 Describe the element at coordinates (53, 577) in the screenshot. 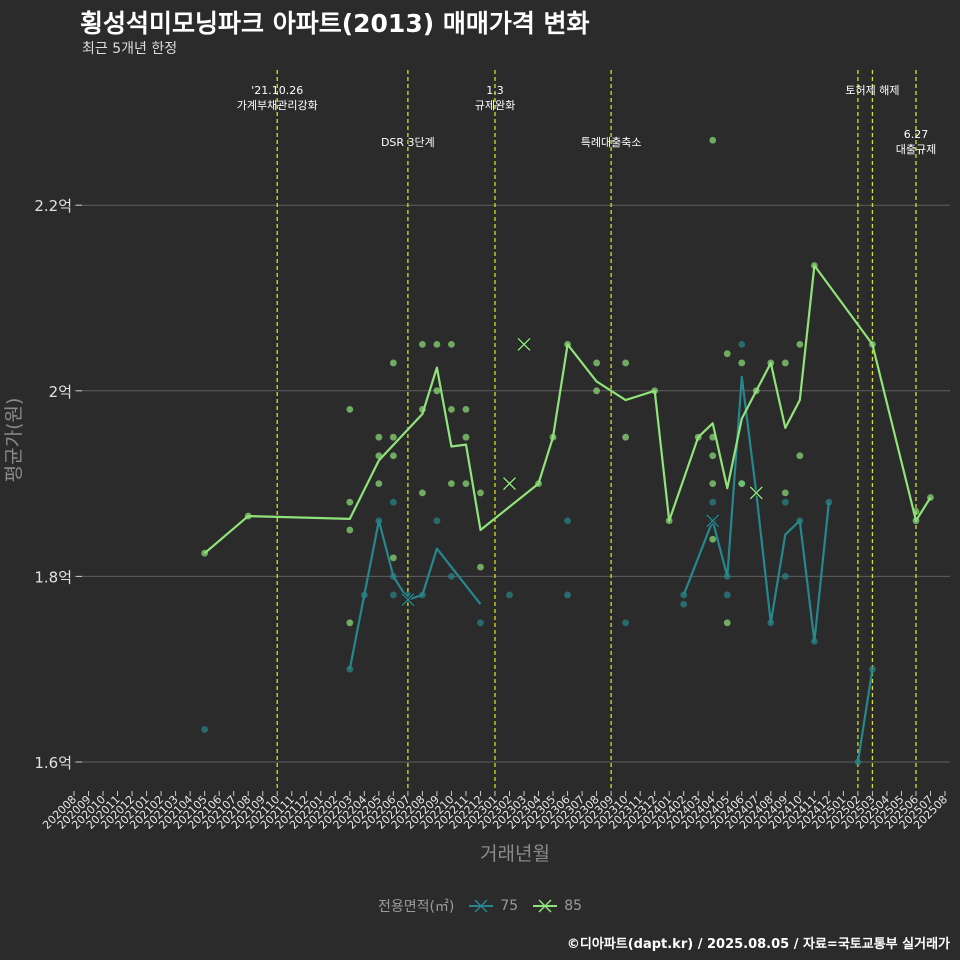

I see `y-tick-label: 1.8억` at that location.